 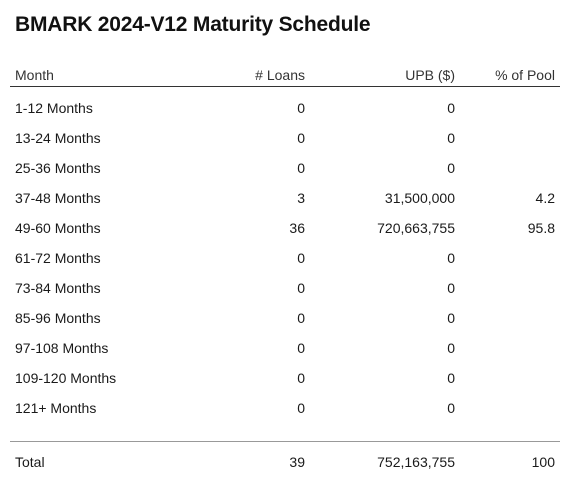 I want to click on cell-pct: 95.8, so click(x=541, y=228).